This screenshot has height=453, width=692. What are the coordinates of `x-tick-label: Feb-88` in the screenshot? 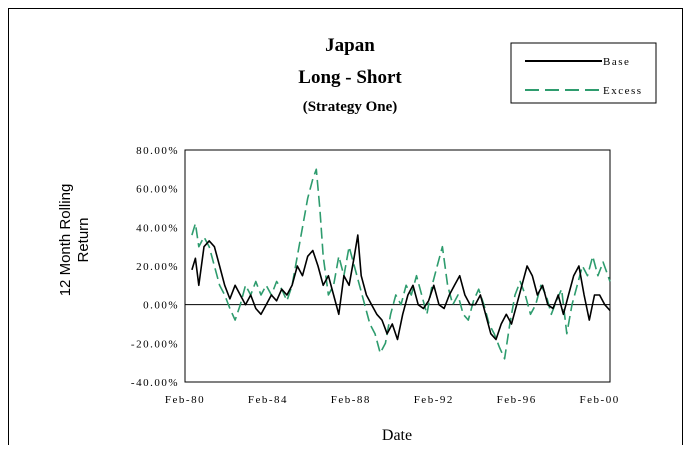 It's located at (351, 400).